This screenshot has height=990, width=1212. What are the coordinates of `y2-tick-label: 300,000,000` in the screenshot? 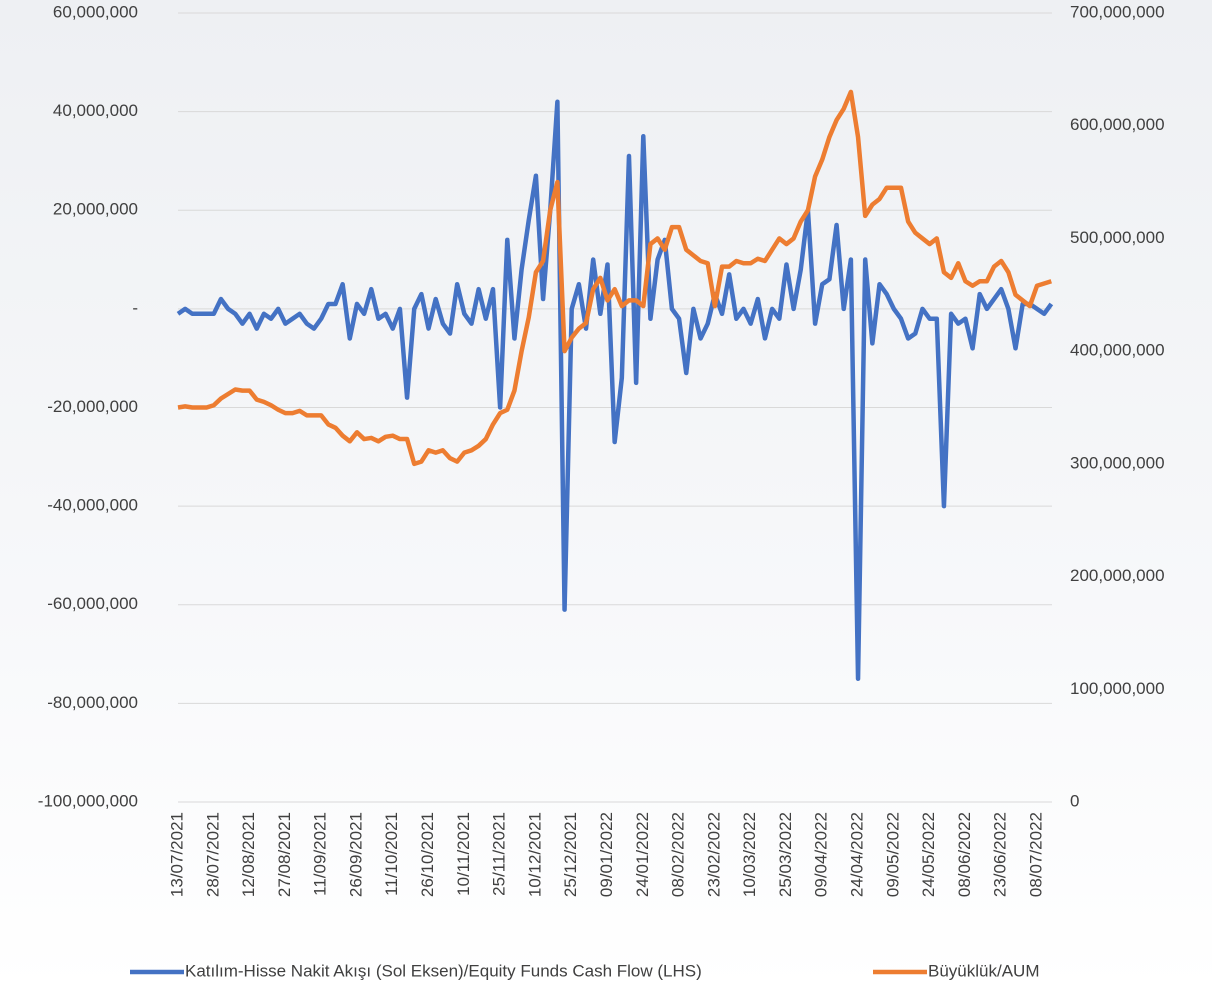 It's located at (1117, 462).